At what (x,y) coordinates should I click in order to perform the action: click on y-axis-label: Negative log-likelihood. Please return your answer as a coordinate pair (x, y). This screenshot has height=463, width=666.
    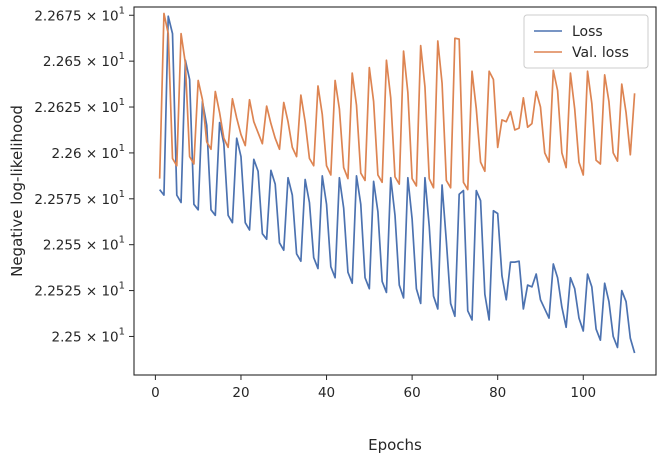
    Looking at the image, I should click on (17, 191).